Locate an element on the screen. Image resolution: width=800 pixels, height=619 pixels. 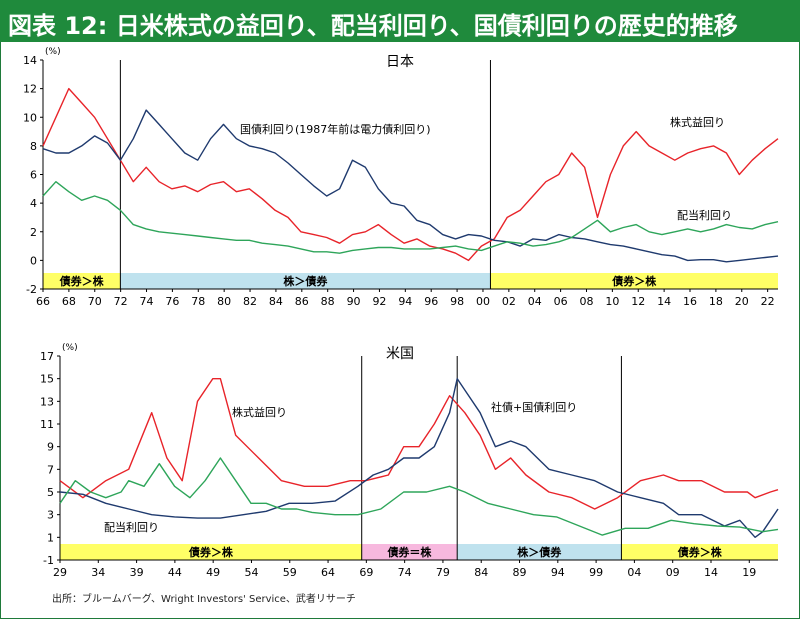
jp-series-line-green is located at coordinates (410, 217).